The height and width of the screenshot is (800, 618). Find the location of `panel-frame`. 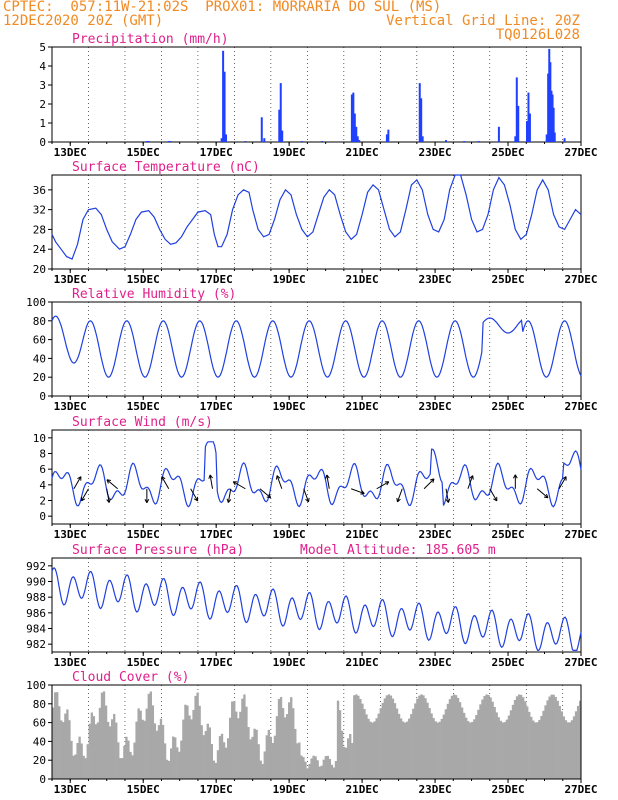

panel-frame is located at coordinates (316, 222).